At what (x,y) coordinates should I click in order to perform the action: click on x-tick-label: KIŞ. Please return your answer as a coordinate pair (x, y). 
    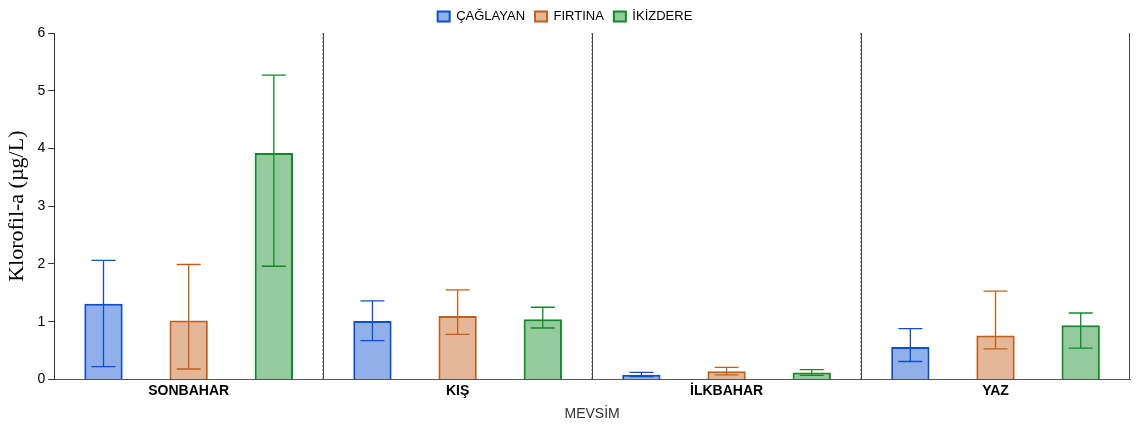
    Looking at the image, I should click on (457, 389).